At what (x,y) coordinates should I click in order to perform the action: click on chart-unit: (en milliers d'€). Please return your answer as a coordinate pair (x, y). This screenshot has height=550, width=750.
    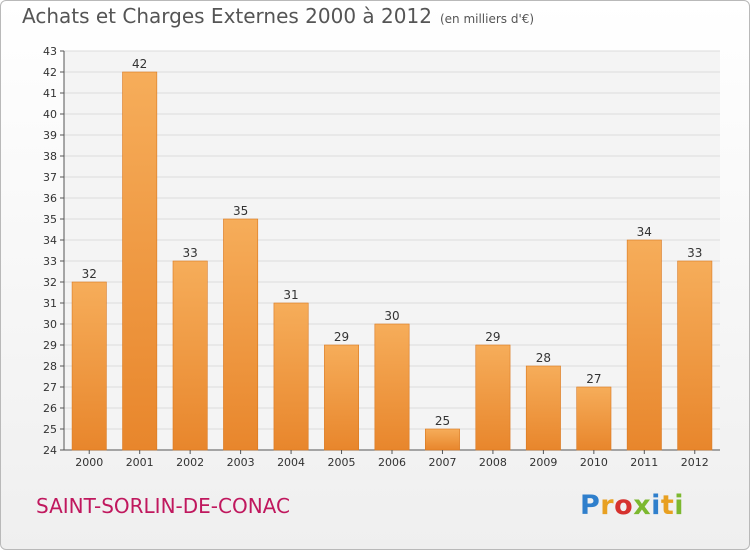
    Looking at the image, I should click on (487, 19).